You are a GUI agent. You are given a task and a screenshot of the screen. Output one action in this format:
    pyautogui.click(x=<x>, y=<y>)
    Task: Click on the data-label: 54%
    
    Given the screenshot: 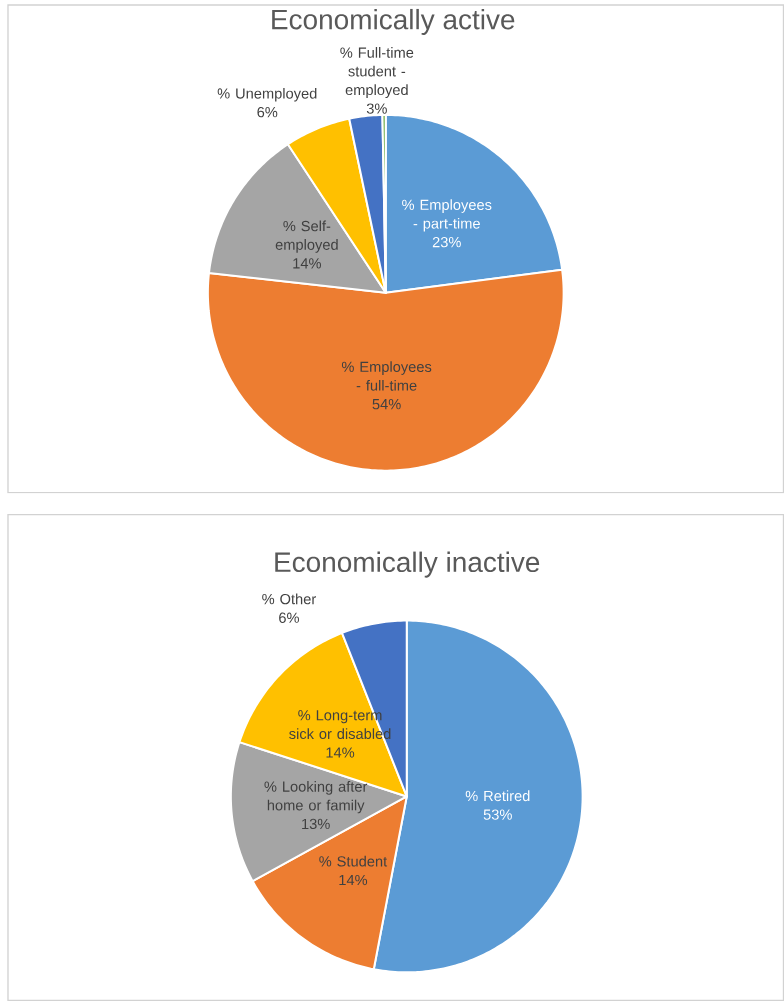 What is the action you would take?
    pyautogui.click(x=386, y=404)
    